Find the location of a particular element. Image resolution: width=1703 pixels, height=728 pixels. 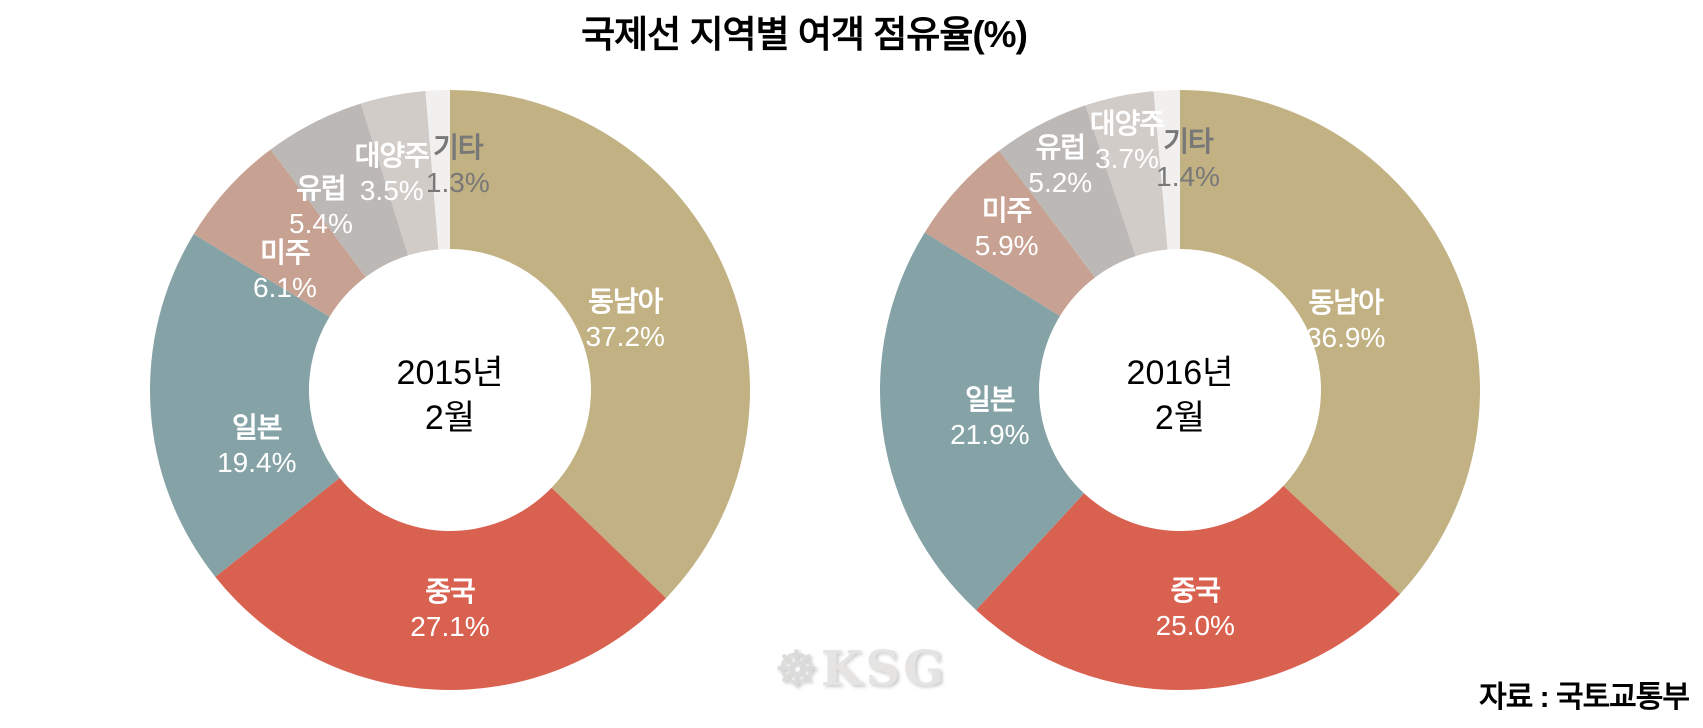

ksg-watermark: KSG is located at coordinates (860, 669).